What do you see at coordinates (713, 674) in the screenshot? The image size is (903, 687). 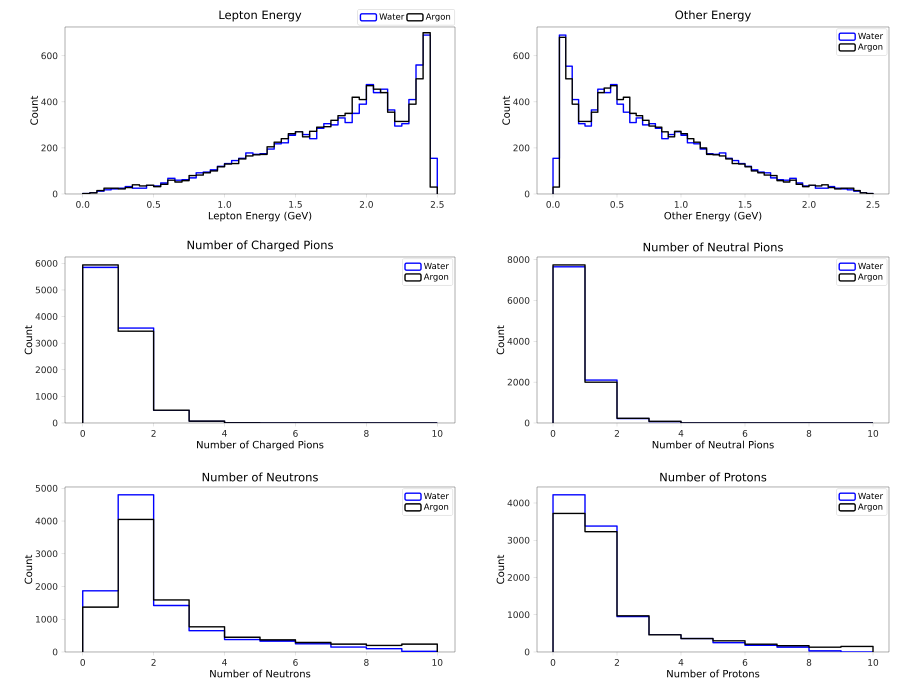 I see `x-axis-title: Number of Protons` at bounding box center [713, 674].